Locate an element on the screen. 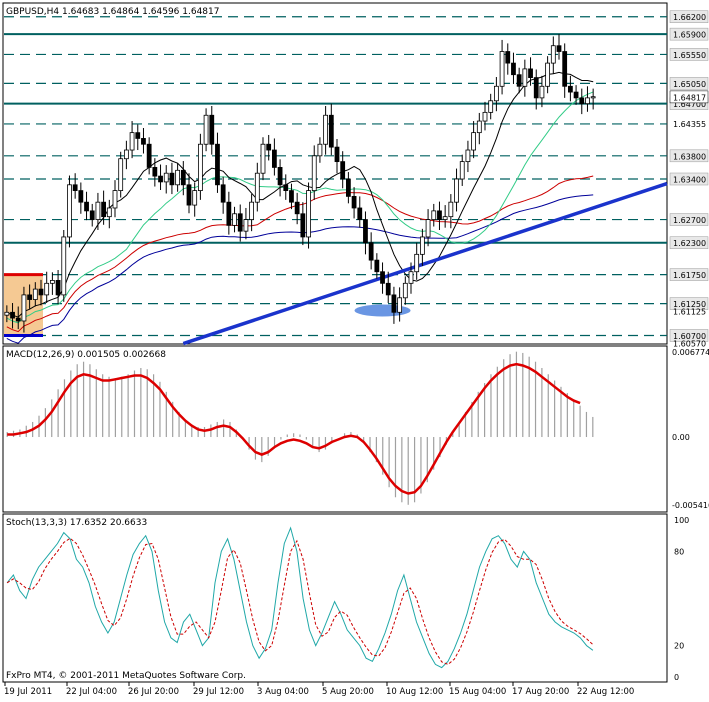 This screenshot has width=709, height=702. macd-tick-label: -0.005416 is located at coordinates (690, 505).